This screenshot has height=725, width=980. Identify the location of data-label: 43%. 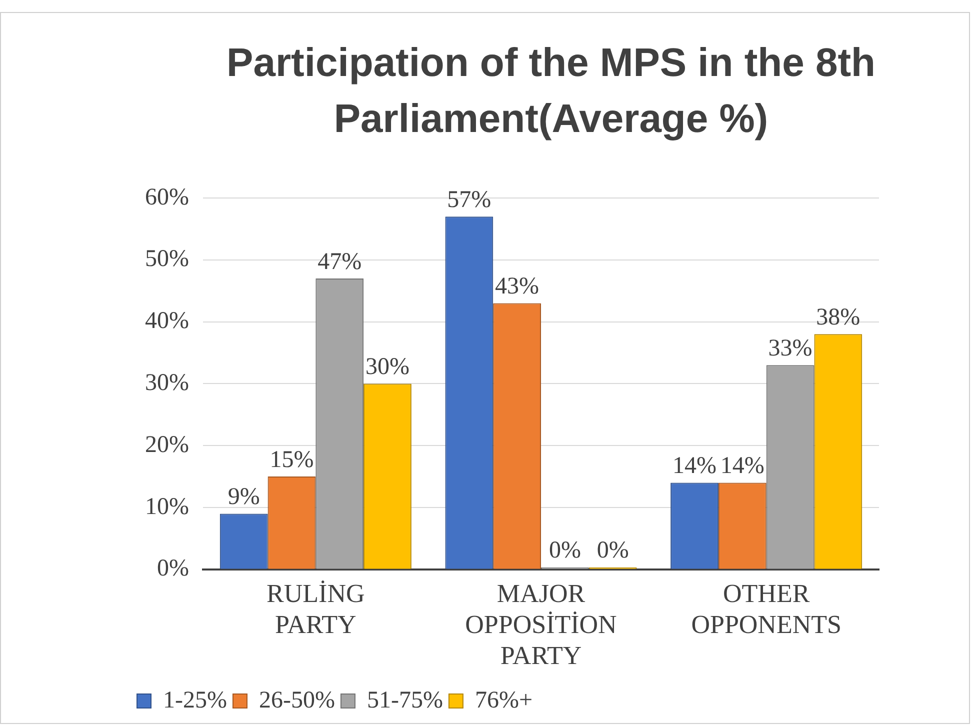
(517, 287).